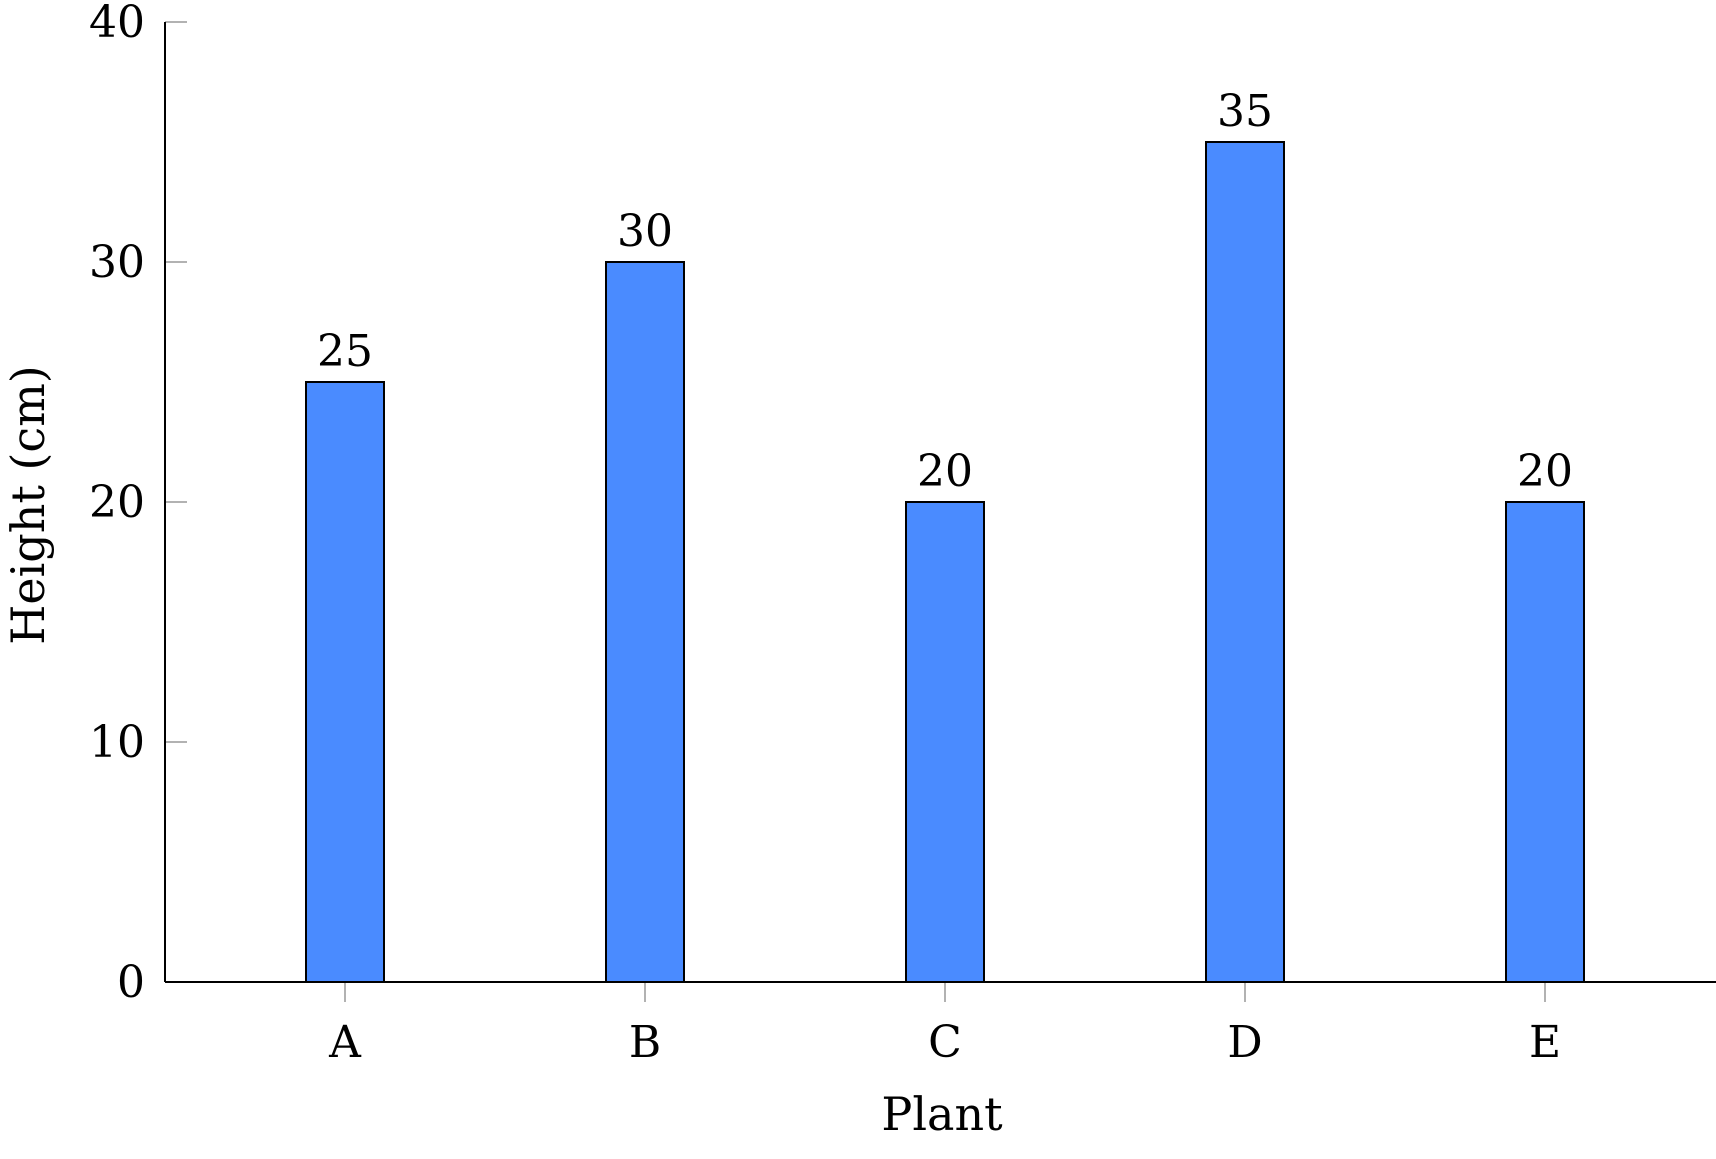  What do you see at coordinates (345, 1042) in the screenshot?
I see `x-tick-label-a: A` at bounding box center [345, 1042].